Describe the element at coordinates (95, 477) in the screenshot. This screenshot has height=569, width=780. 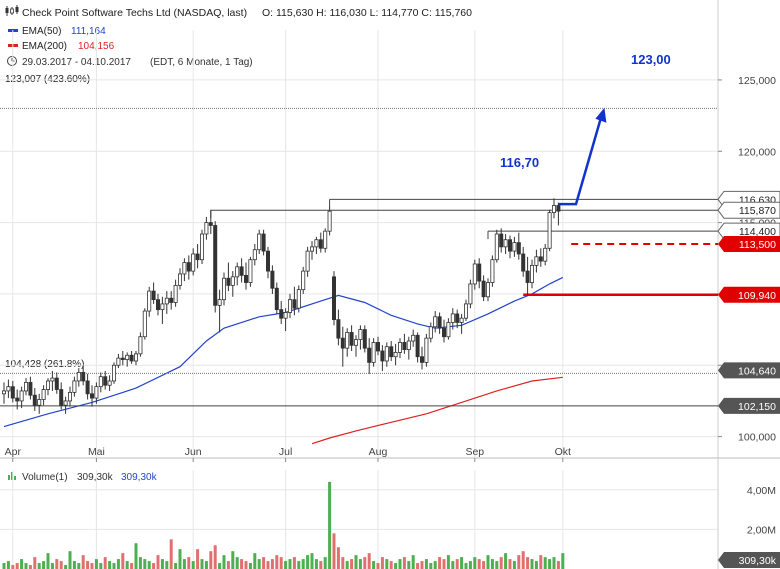
I see `volume-legend-value: 309,30k` at that location.